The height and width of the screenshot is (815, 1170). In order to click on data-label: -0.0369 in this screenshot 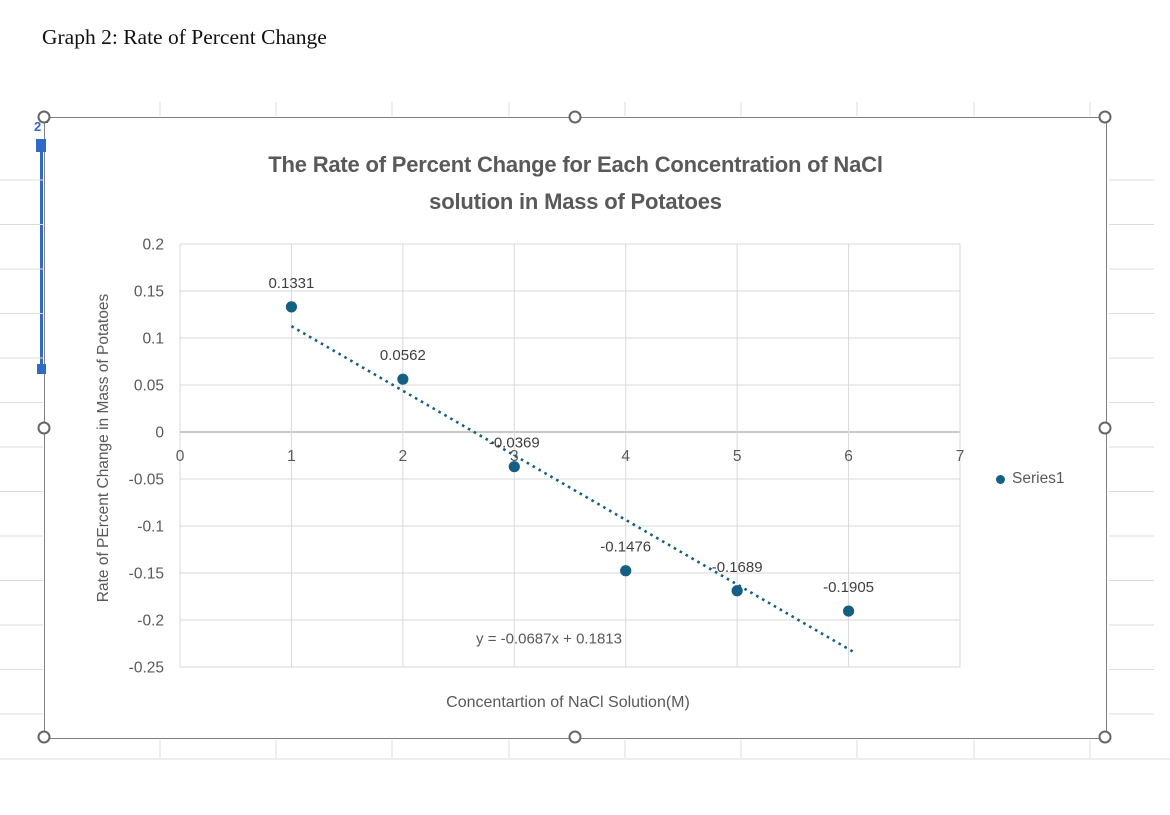, I will do `click(514, 443)`.